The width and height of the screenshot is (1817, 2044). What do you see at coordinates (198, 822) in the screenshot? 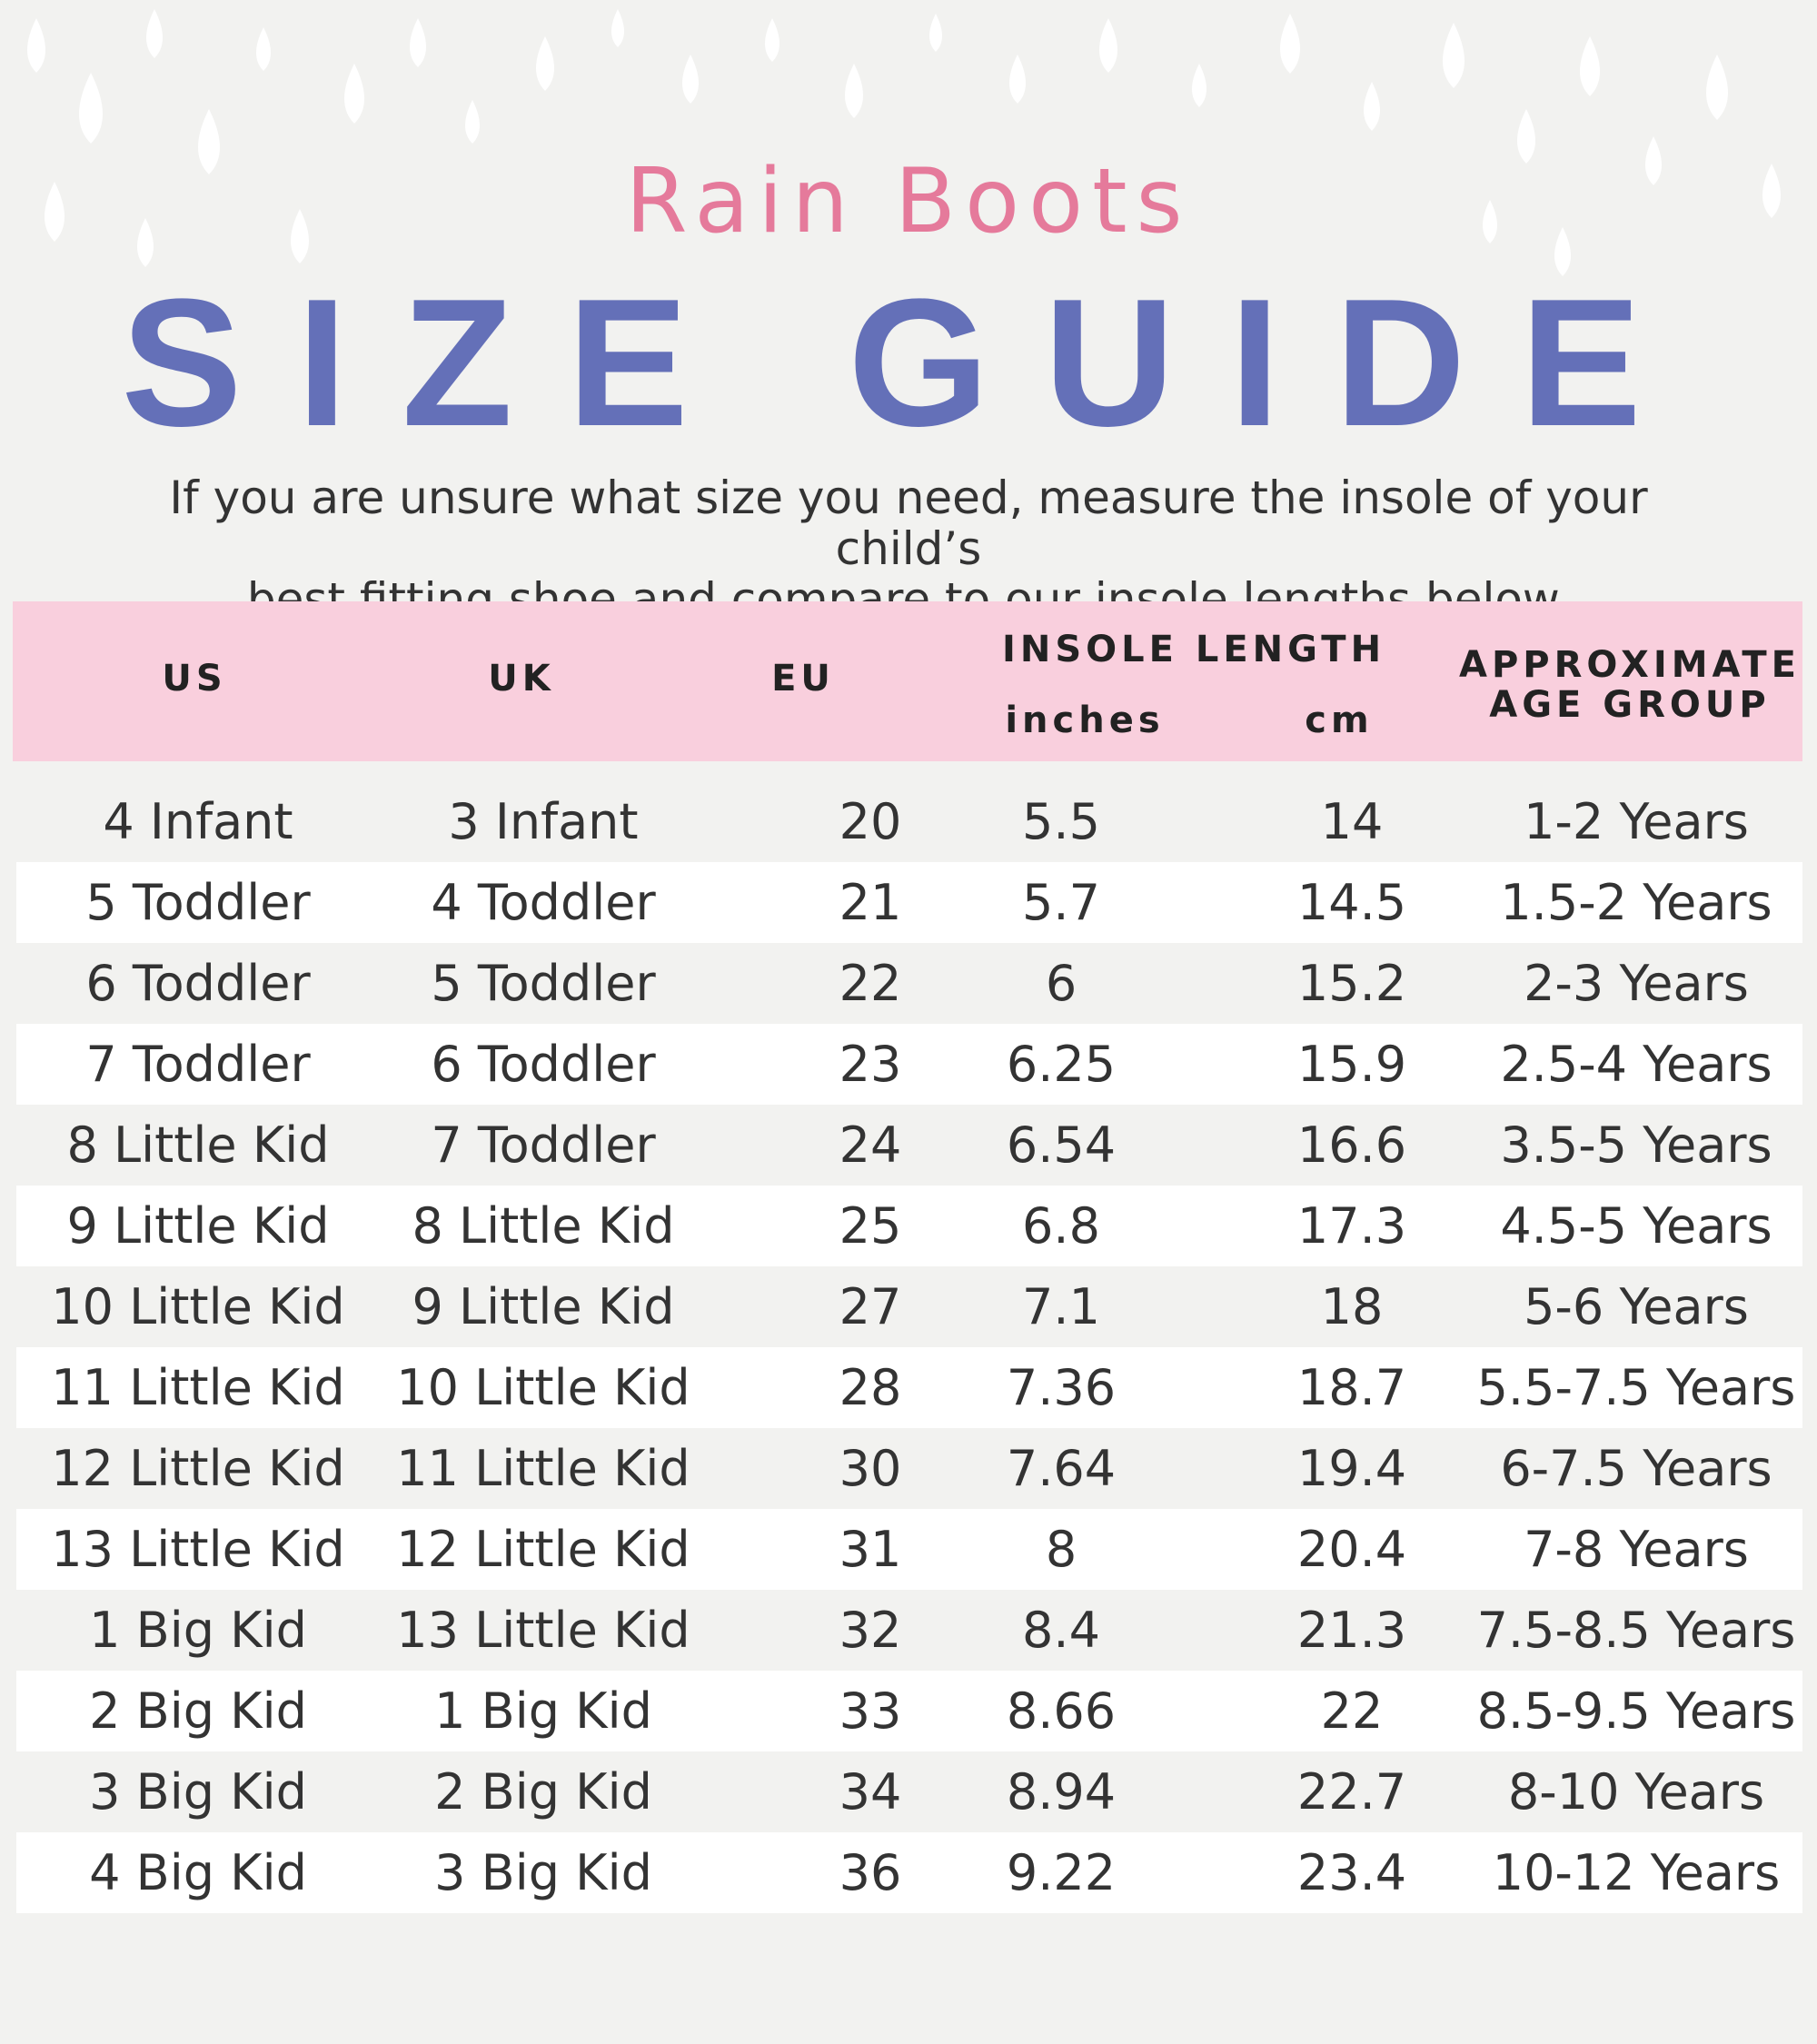
I see `us-size: 4 Infant` at bounding box center [198, 822].